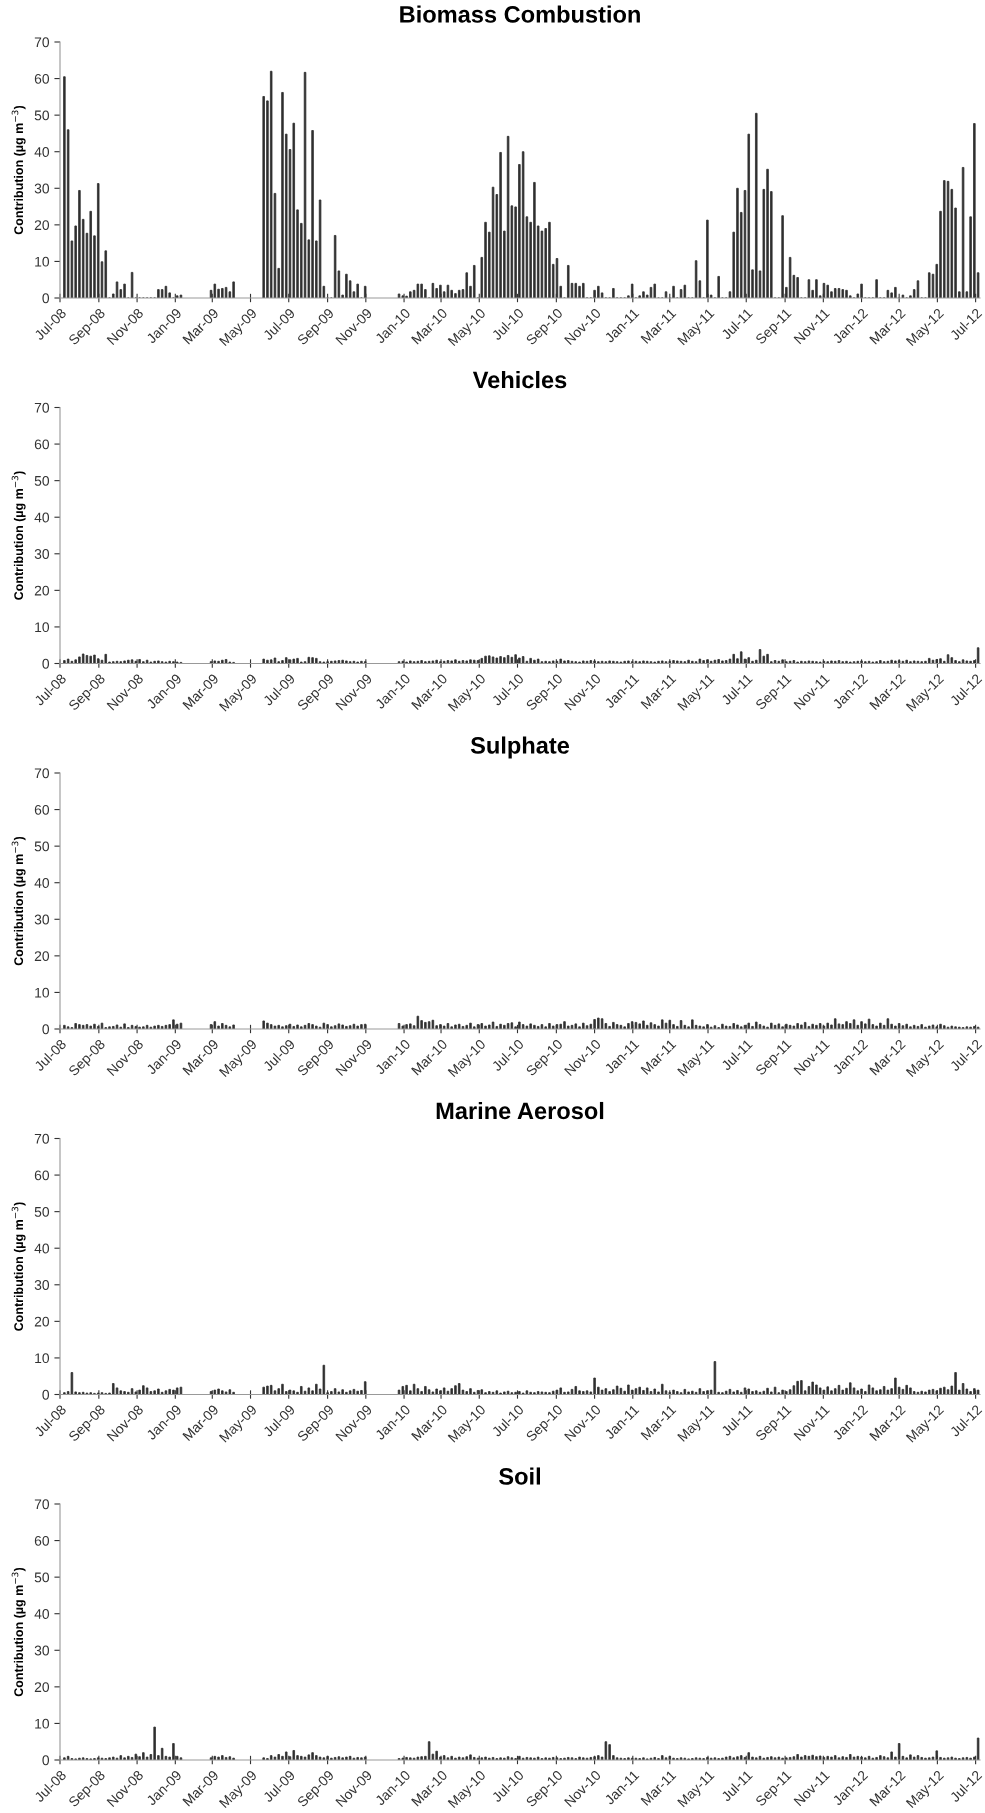 This screenshot has width=985, height=1813. I want to click on chart-title: Sulphate, so click(520, 747).